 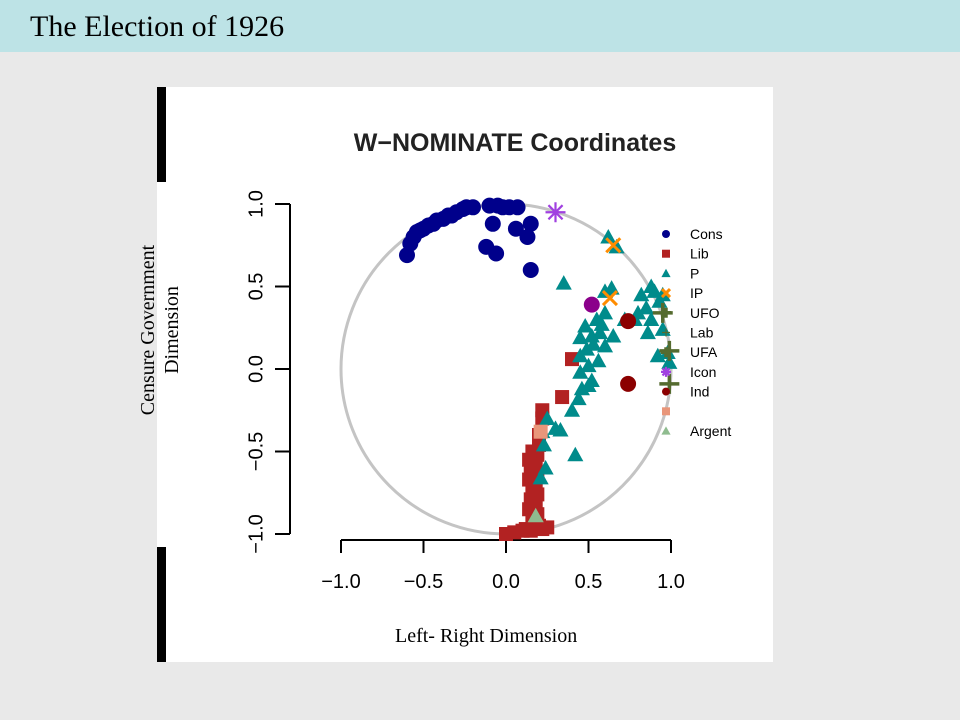 I want to click on data-points-layer, so click(x=539, y=369).